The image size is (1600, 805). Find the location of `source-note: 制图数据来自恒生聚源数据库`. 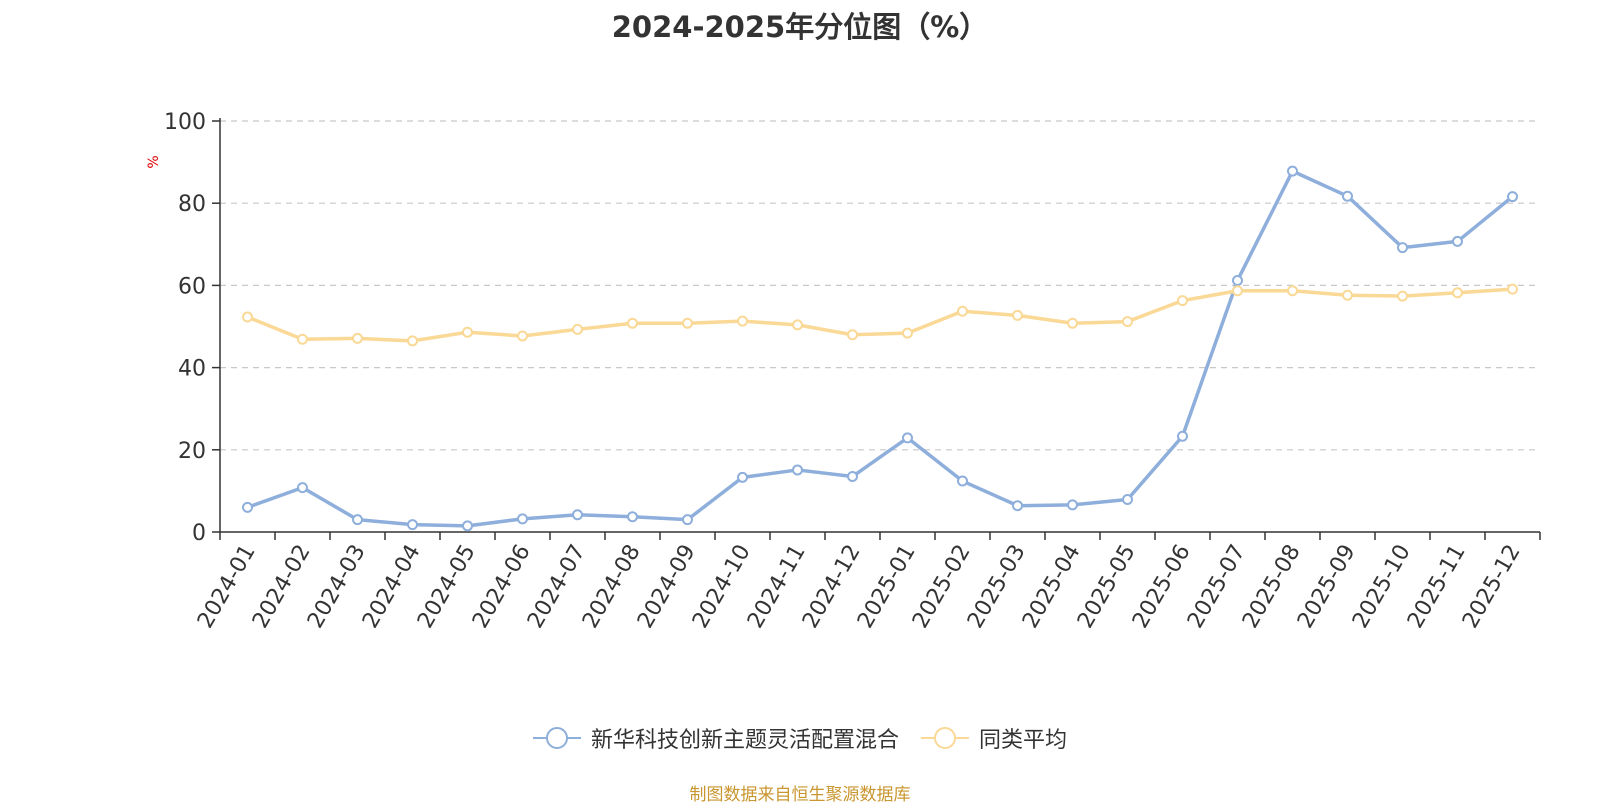

source-note: 制图数据来自恒生聚源数据库 is located at coordinates (800, 795).